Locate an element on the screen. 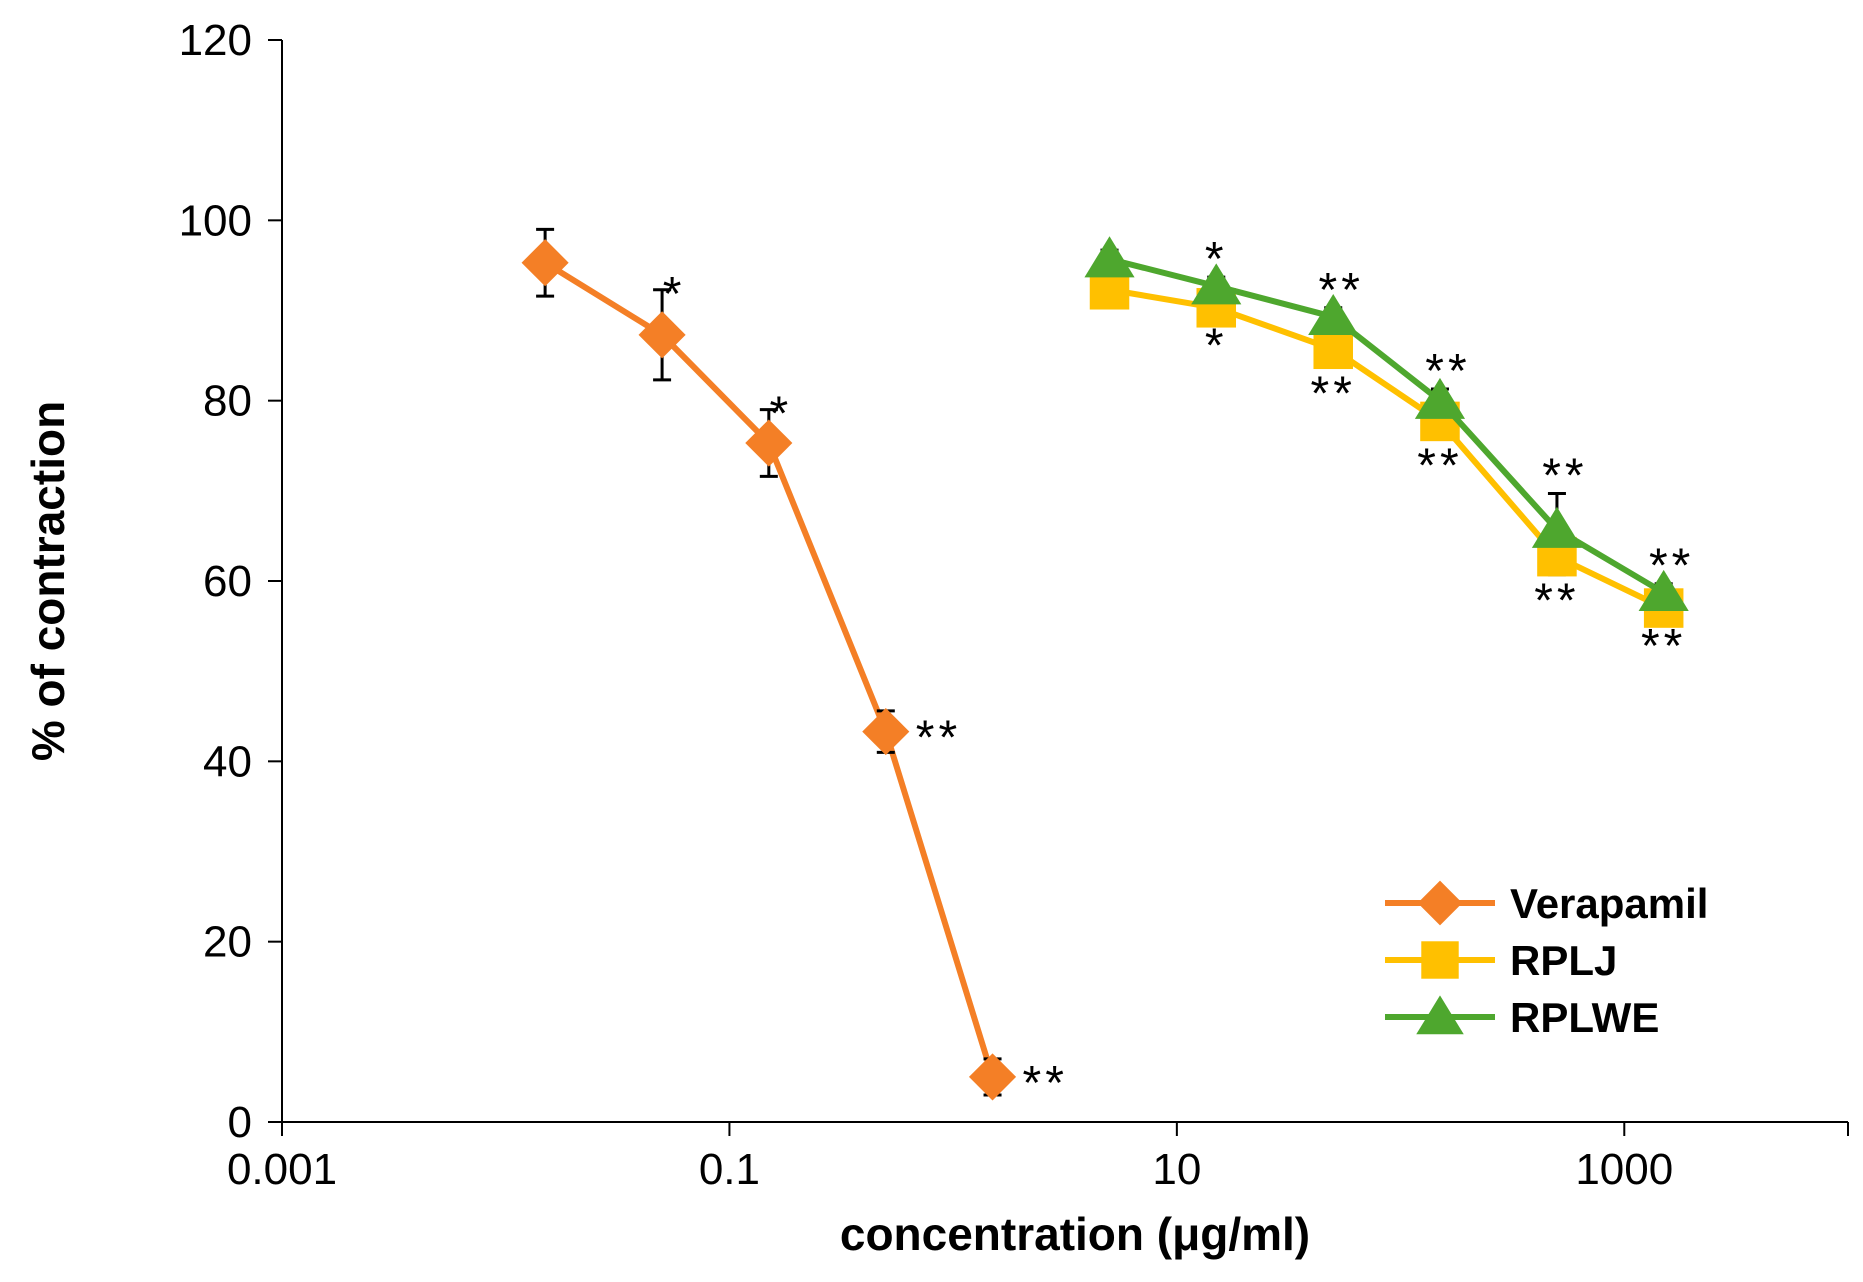 The height and width of the screenshot is (1282, 1863). y-tick-label: 60 is located at coordinates (227, 581).